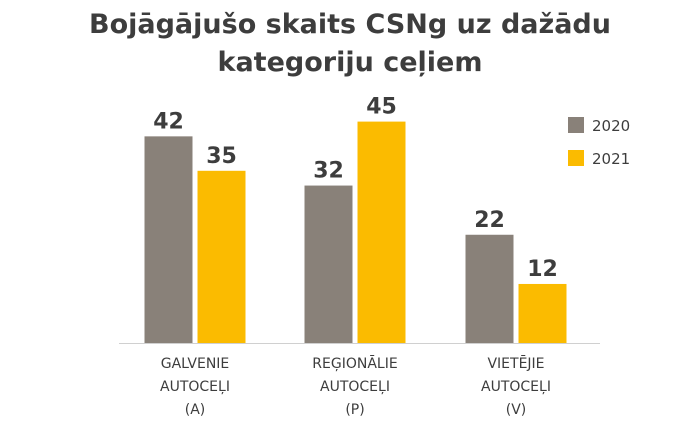  Describe the element at coordinates (354, 363) in the screenshot. I see `category-label-1-line-0: REĢIONĀLIE` at that location.